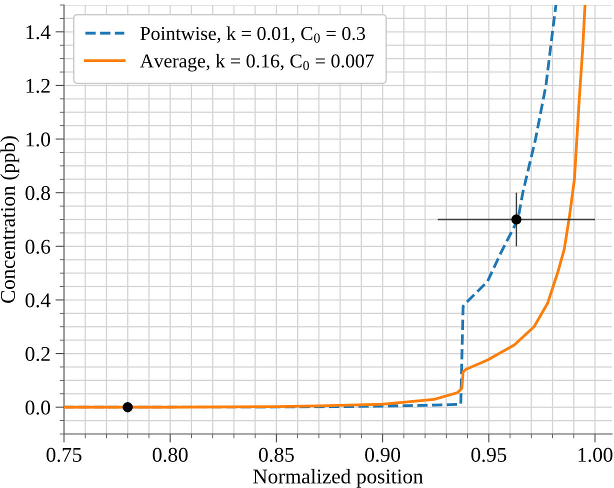 The width and height of the screenshot is (614, 488). Describe the element at coordinates (38, 32) in the screenshot. I see `y-tick-label: 1.4` at that location.